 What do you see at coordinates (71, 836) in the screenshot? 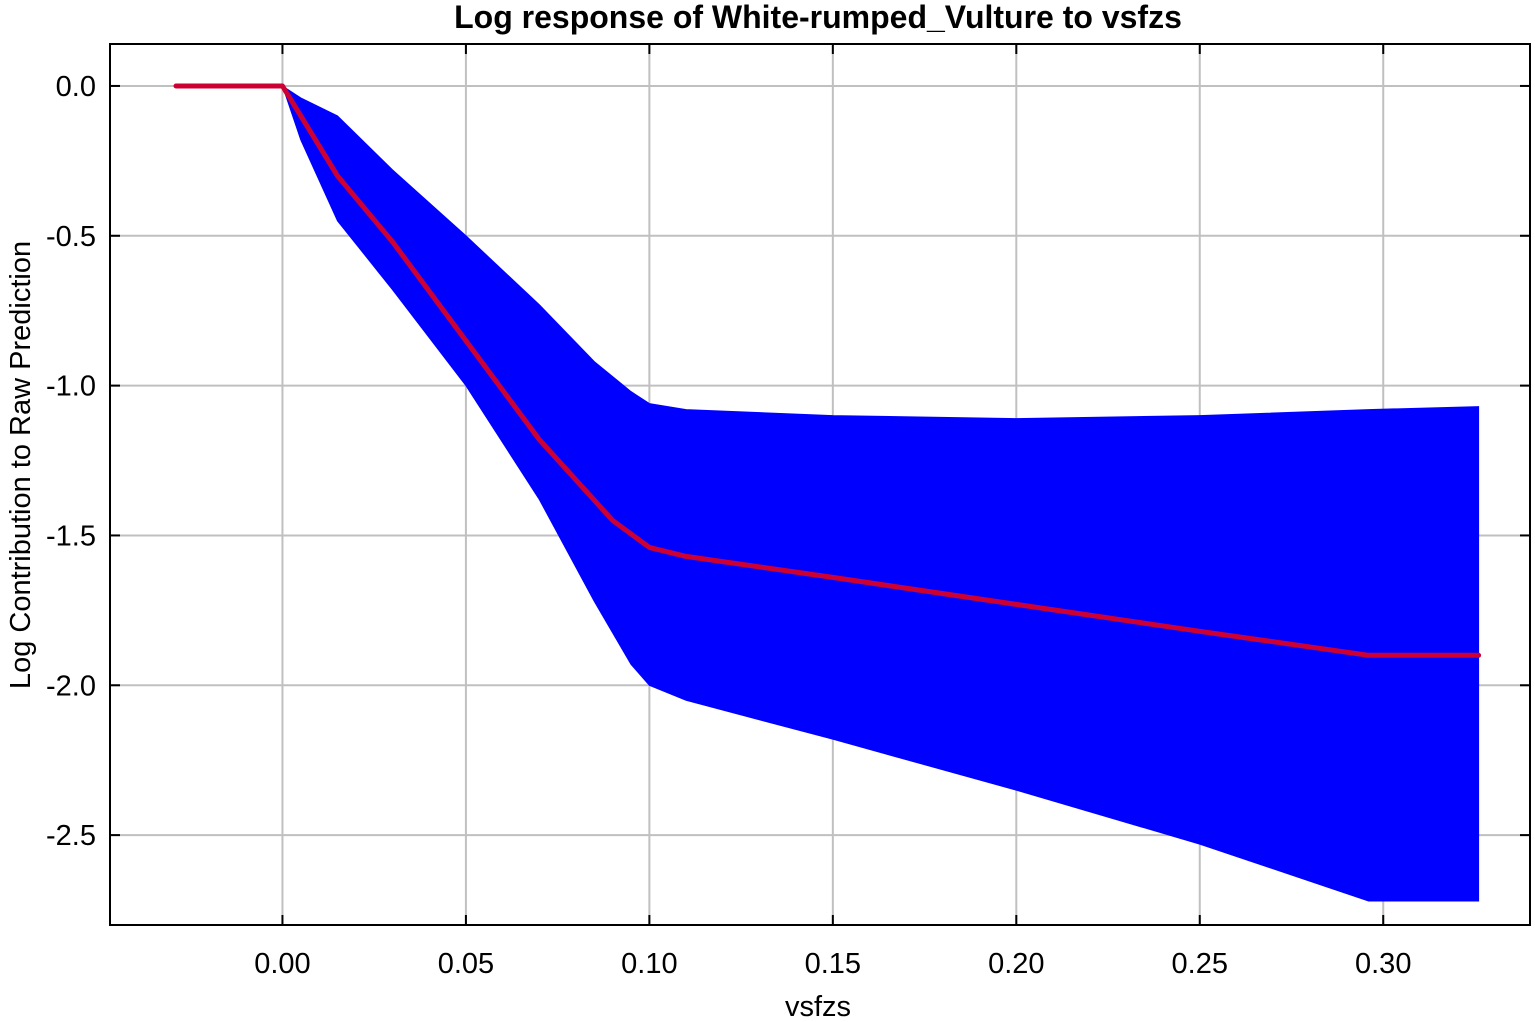
I see `y-tick-label: -2.5` at bounding box center [71, 836].